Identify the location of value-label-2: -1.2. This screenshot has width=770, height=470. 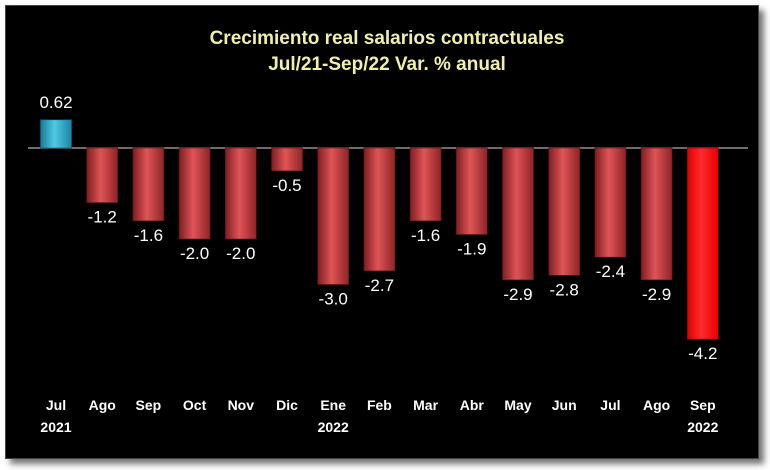
(102, 217).